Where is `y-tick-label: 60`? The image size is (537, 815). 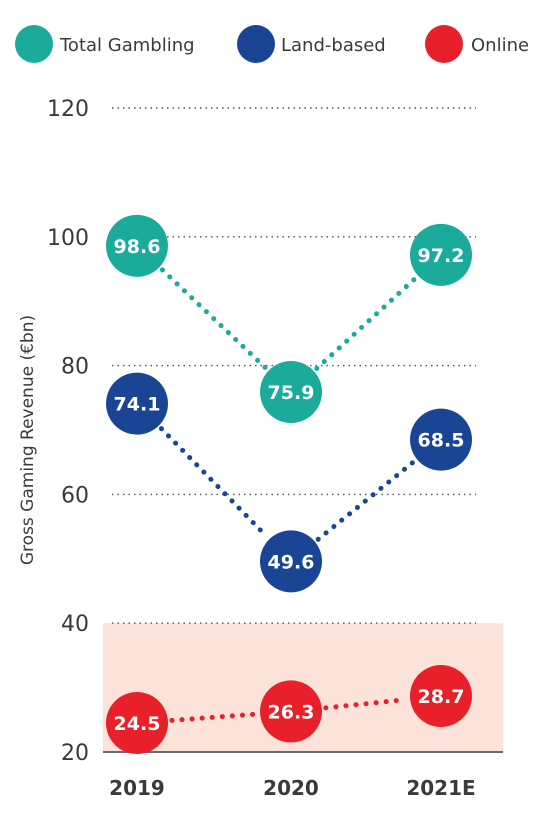 y-tick-label: 60 is located at coordinates (75, 495).